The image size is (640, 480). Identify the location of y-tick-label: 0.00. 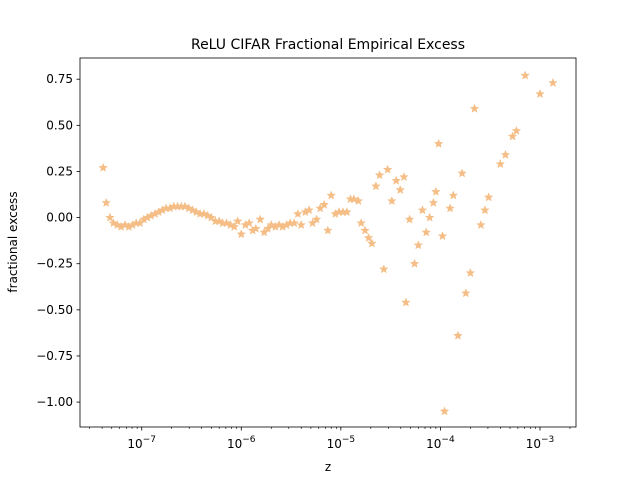
(59, 218).